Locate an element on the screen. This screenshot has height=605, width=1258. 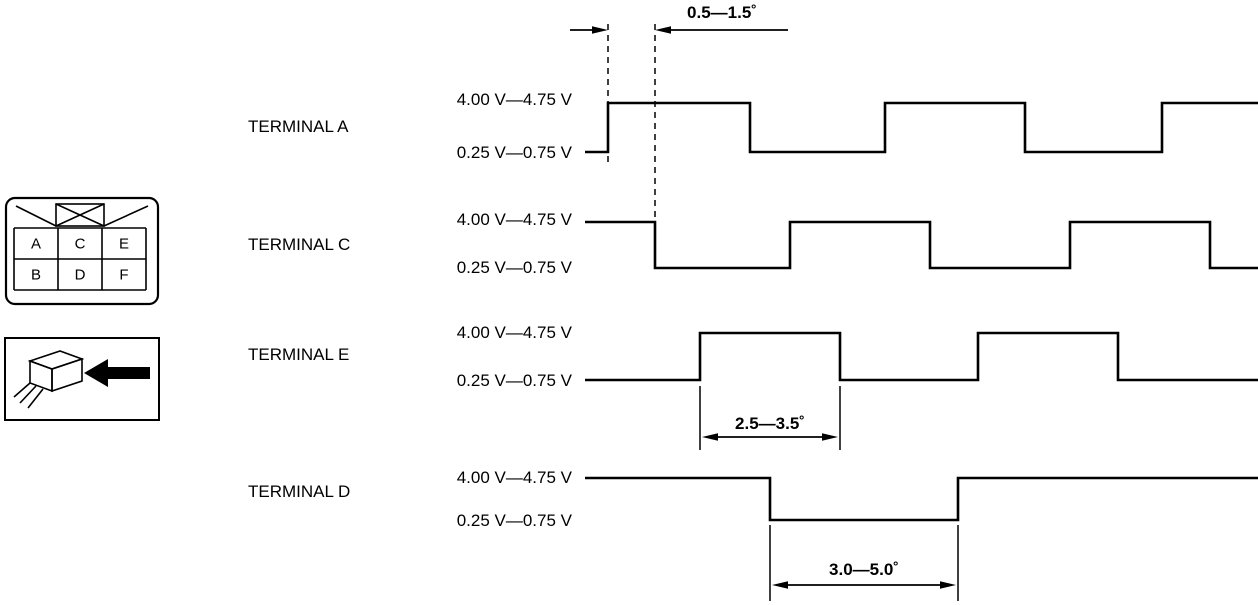
waveform-terminal-c is located at coordinates (921, 245).